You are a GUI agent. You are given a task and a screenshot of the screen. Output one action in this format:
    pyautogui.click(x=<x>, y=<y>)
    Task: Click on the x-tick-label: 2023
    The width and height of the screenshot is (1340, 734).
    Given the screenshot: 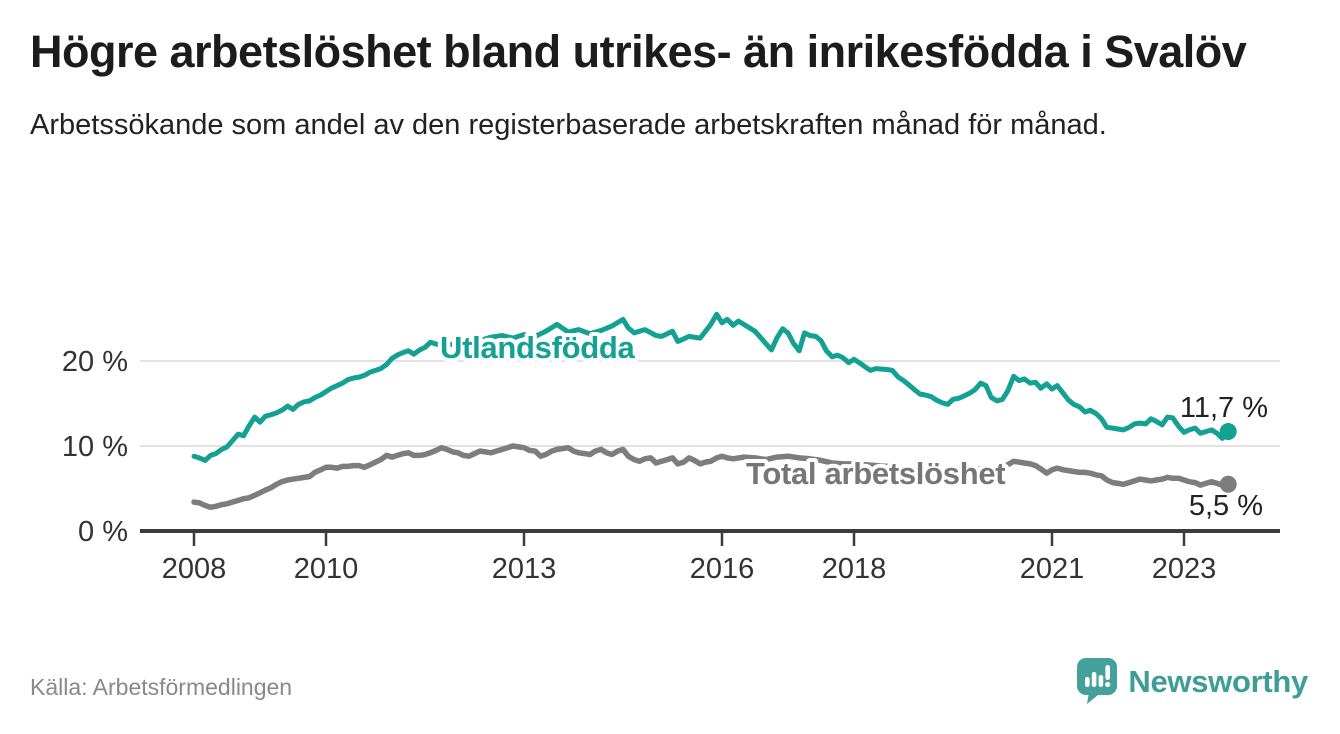 What is the action you would take?
    pyautogui.click(x=1184, y=569)
    